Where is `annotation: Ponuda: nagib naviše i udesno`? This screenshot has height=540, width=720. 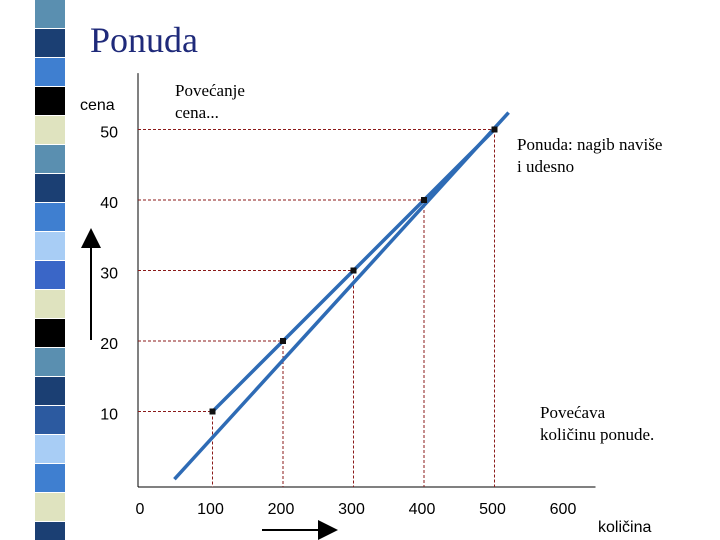
annotation: Ponuda: nagib naviše i udesno is located at coordinates (589, 155).